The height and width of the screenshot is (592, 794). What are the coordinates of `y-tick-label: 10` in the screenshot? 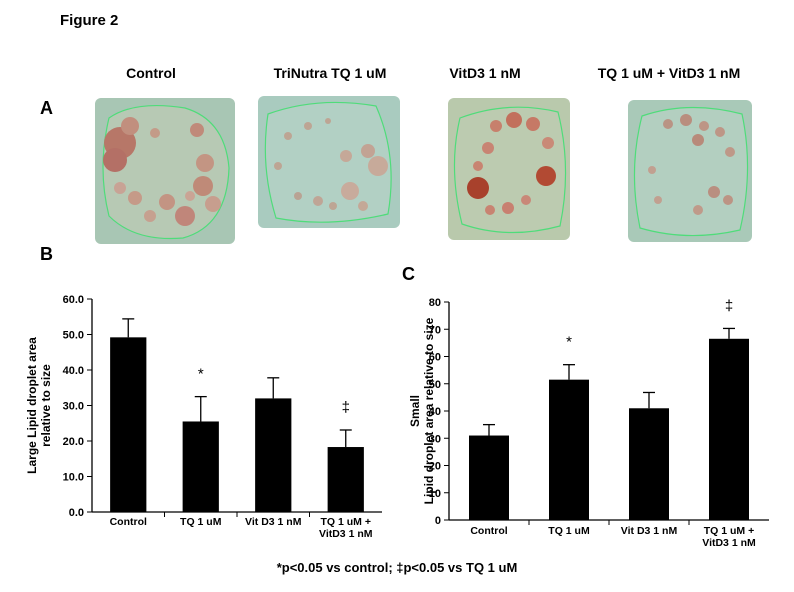 It's located at (435, 494).